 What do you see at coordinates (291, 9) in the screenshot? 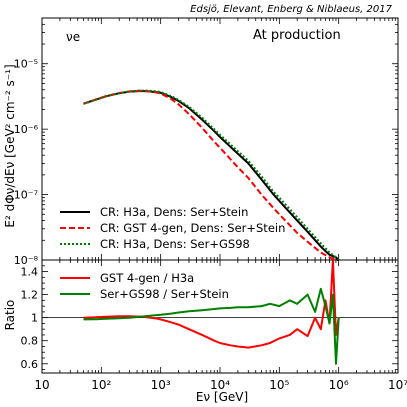
I see `chart-title: Edsjö, Elevant, Enberg & Niblaeus, 2017` at bounding box center [291, 9].